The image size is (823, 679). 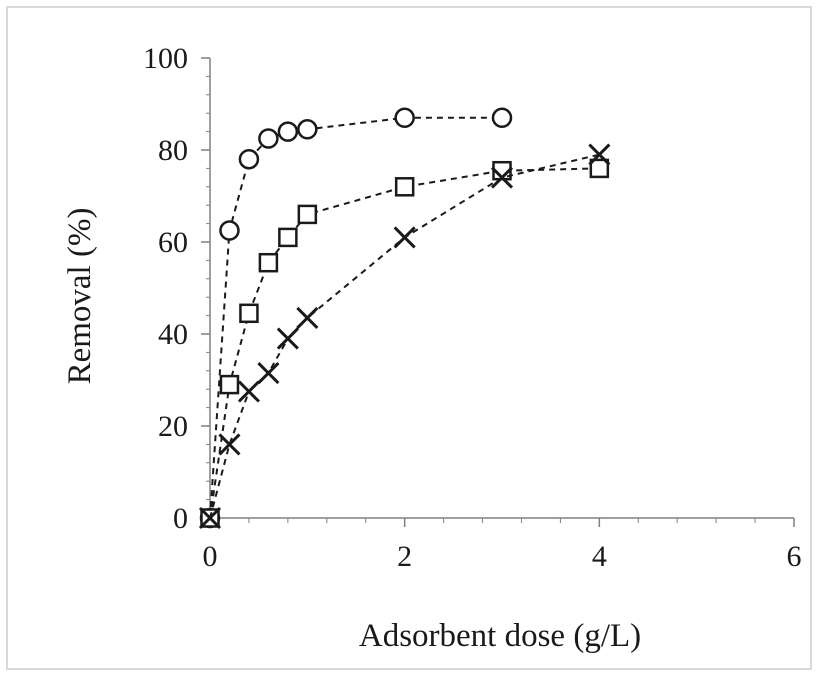 What do you see at coordinates (173, 150) in the screenshot?
I see `y-tick-label: 80` at bounding box center [173, 150].